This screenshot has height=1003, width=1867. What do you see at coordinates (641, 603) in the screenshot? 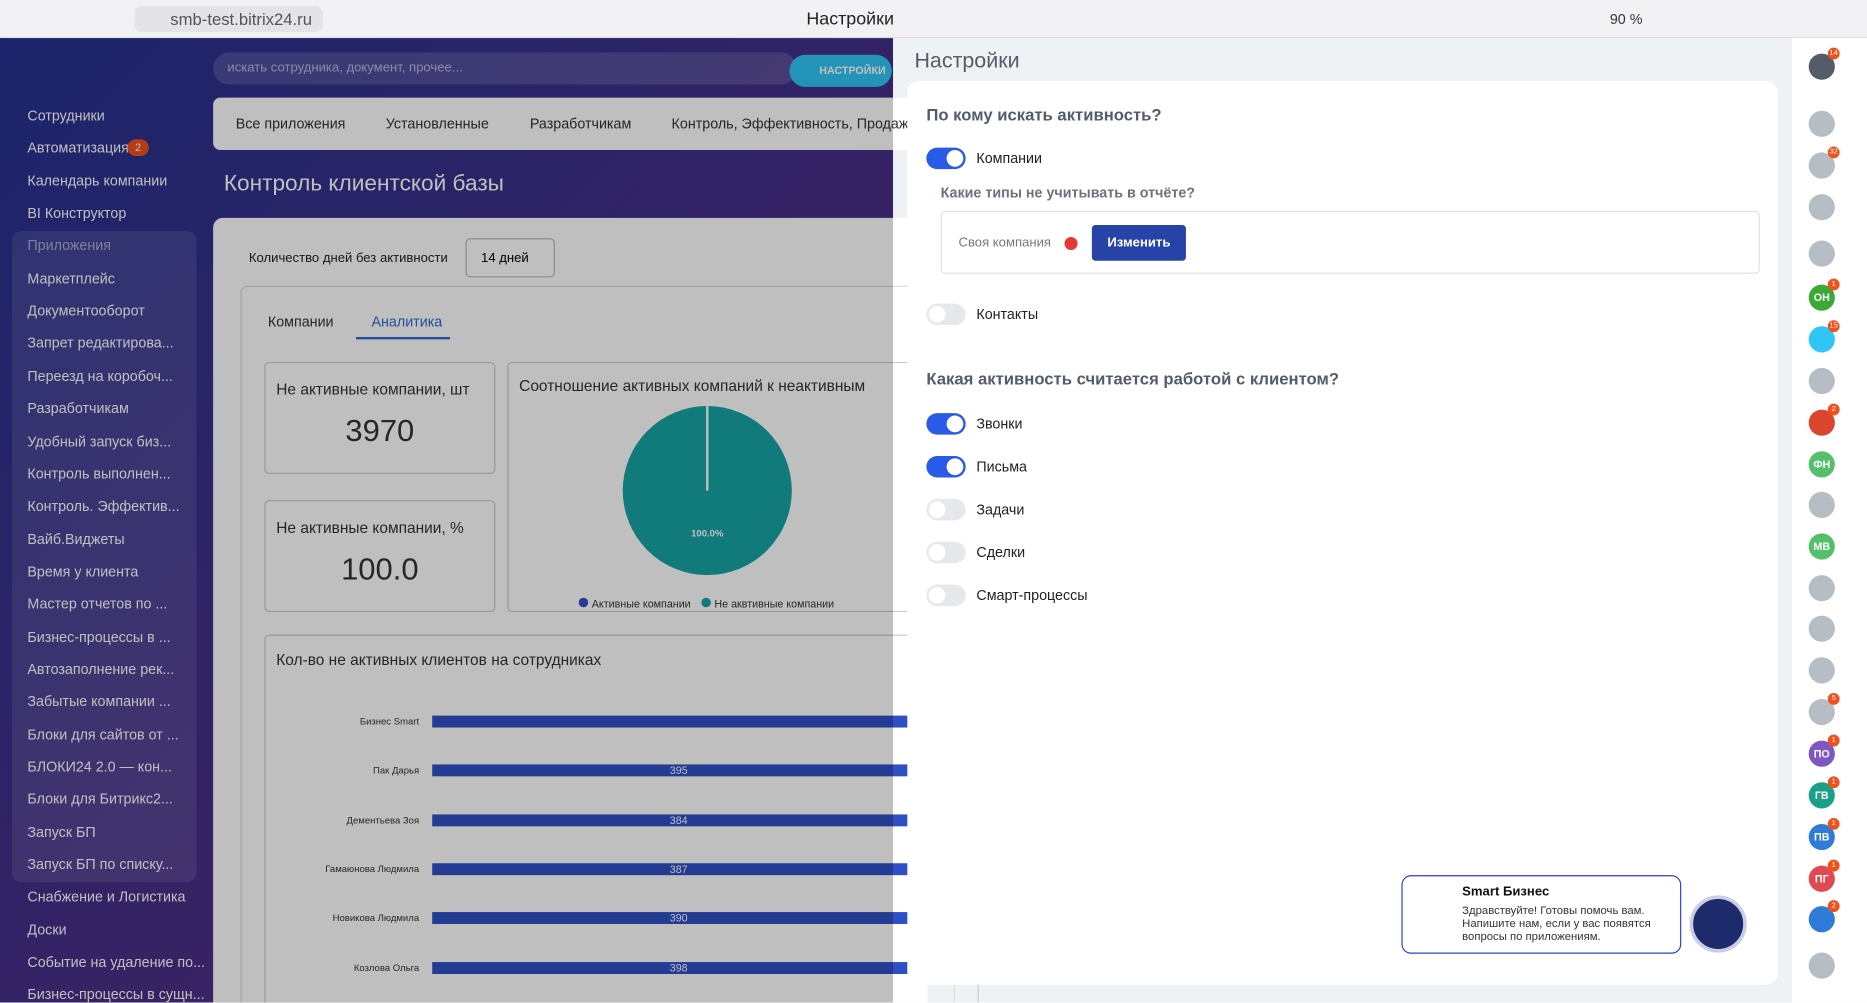
I see `legend-label: Активные компании` at bounding box center [641, 603].